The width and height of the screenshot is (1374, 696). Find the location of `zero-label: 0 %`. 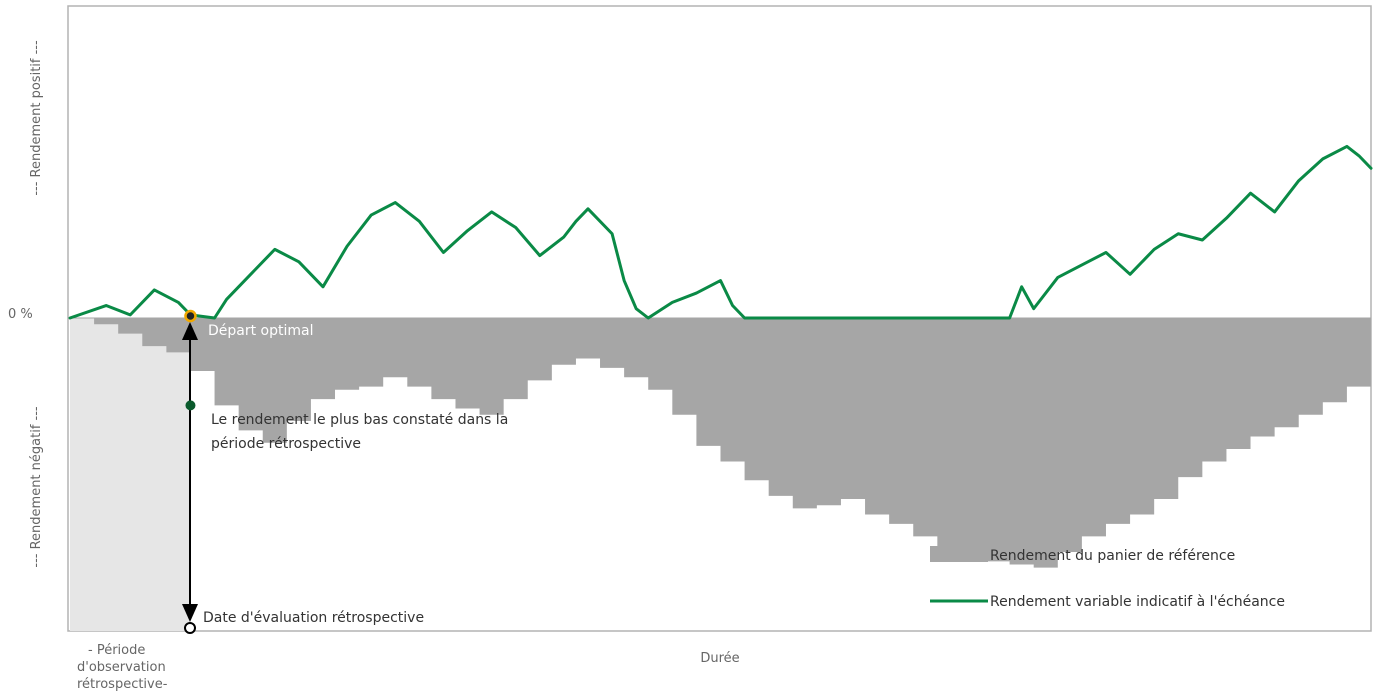

zero-label: 0 % is located at coordinates (20, 314).